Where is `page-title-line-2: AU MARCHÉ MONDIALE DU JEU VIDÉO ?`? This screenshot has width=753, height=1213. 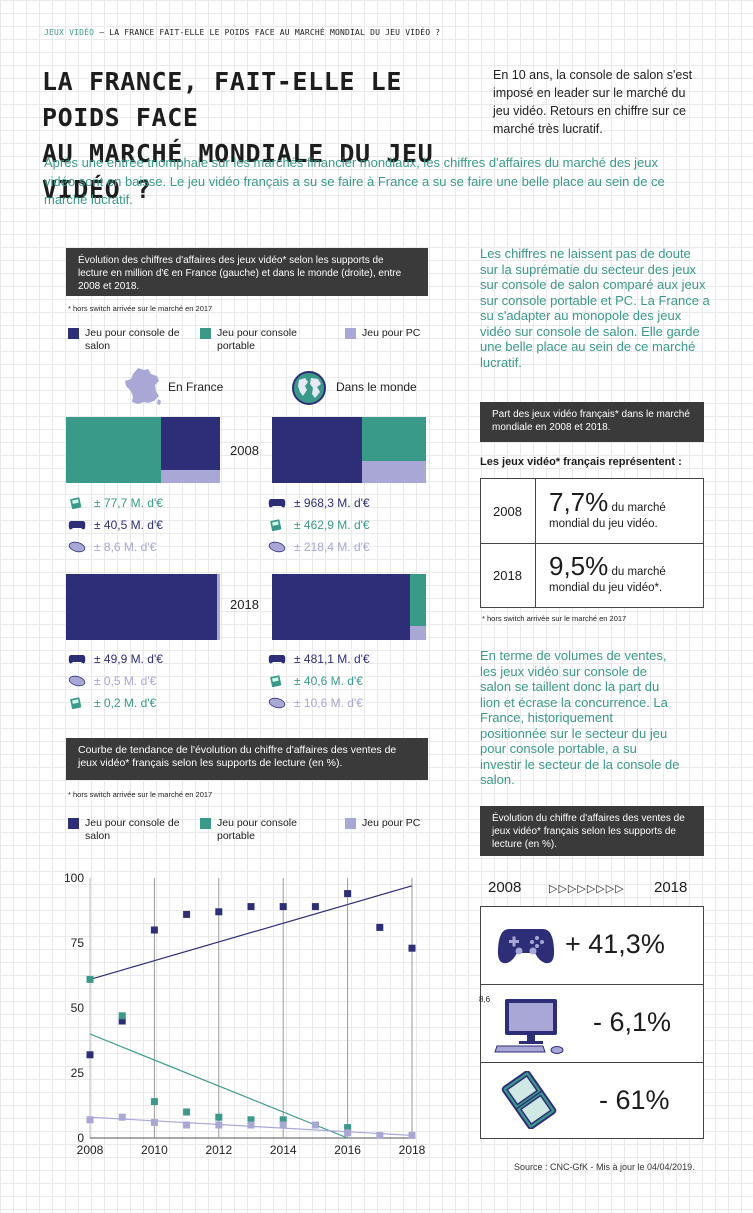
page-title-line-2: AU MARCHÉ MONDIALE DU JEU VIDÉO ? is located at coordinates (238, 171).